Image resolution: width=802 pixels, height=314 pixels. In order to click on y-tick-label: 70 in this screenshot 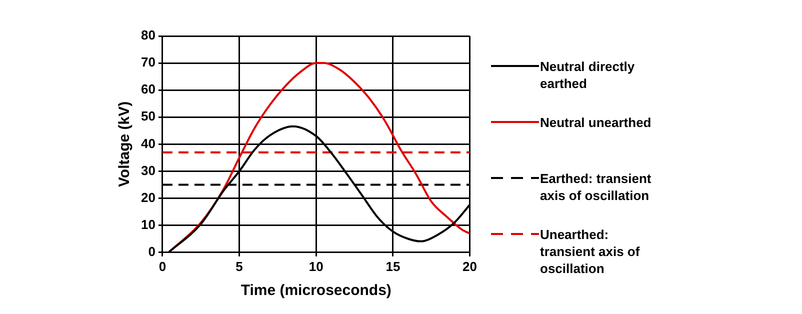, I will do `click(148, 62)`.